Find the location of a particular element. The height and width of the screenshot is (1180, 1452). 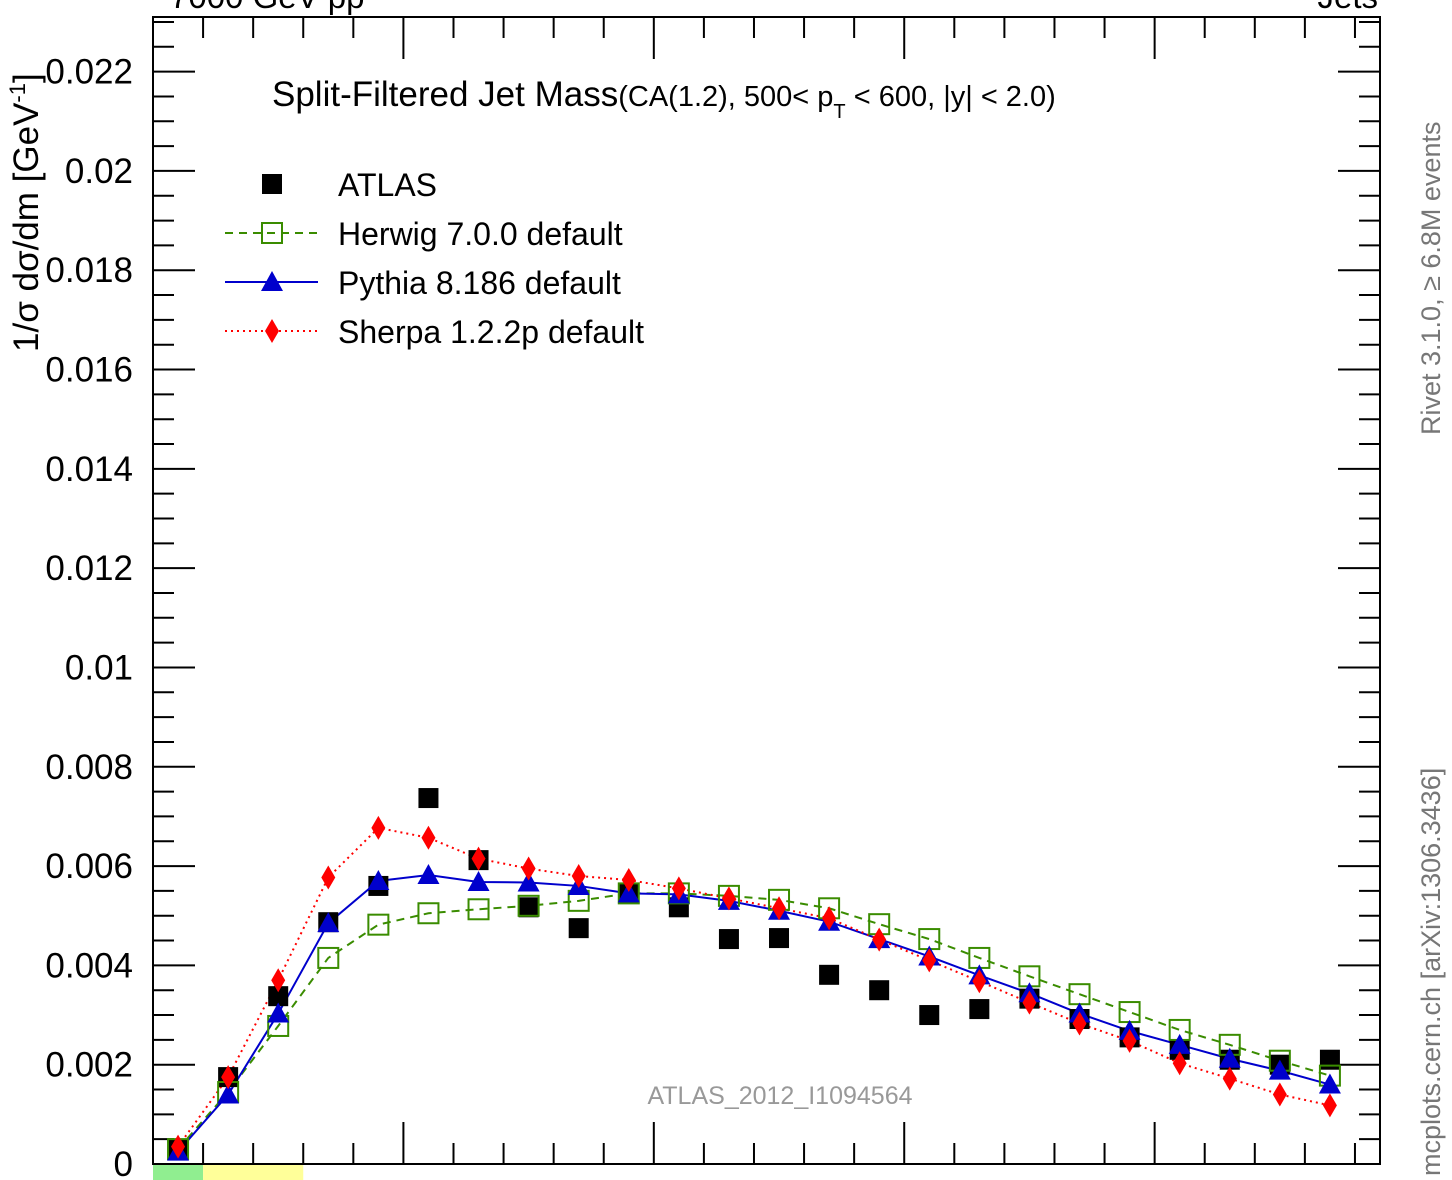

legend-marker-sherpa is located at coordinates (272, 331).